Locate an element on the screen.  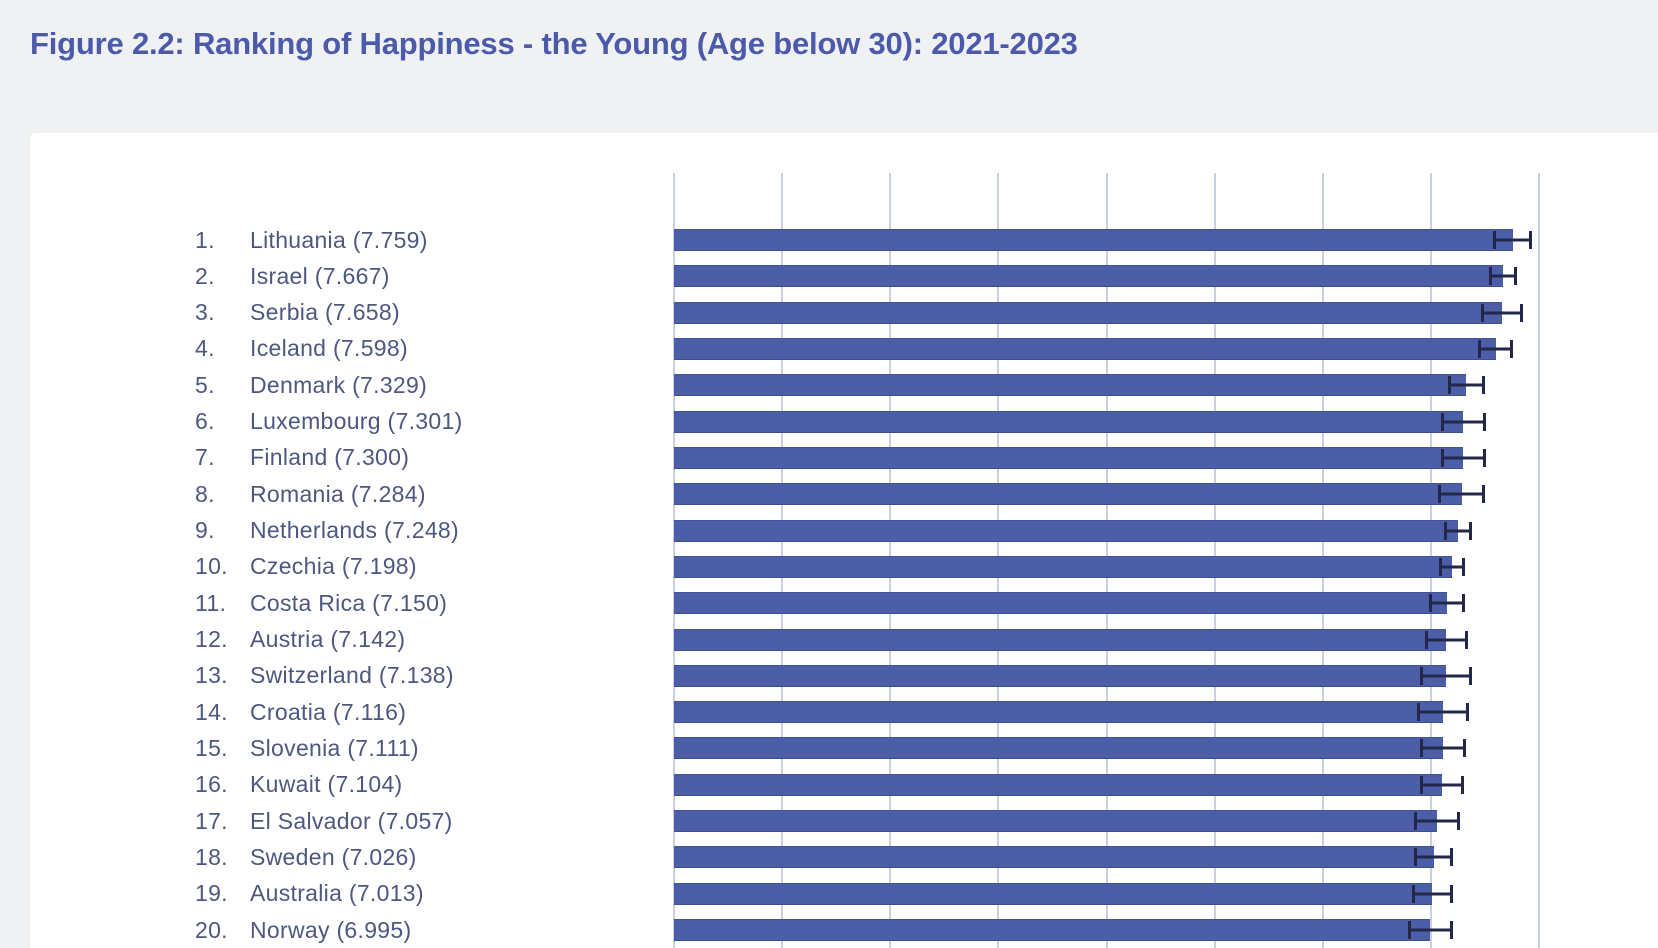
country-score-label: Serbia (7.658) is located at coordinates (325, 312).